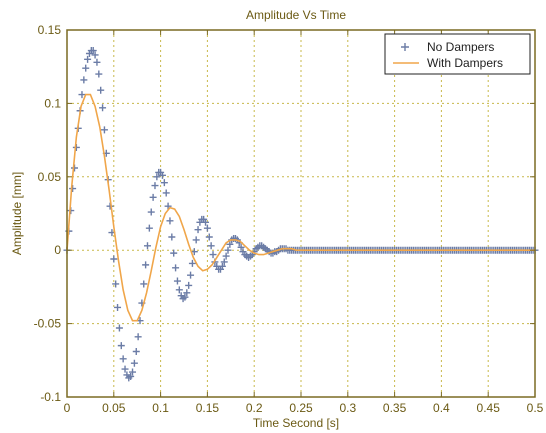  Describe the element at coordinates (160, 408) in the screenshot. I see `x-tick-label: 0.1` at that location.